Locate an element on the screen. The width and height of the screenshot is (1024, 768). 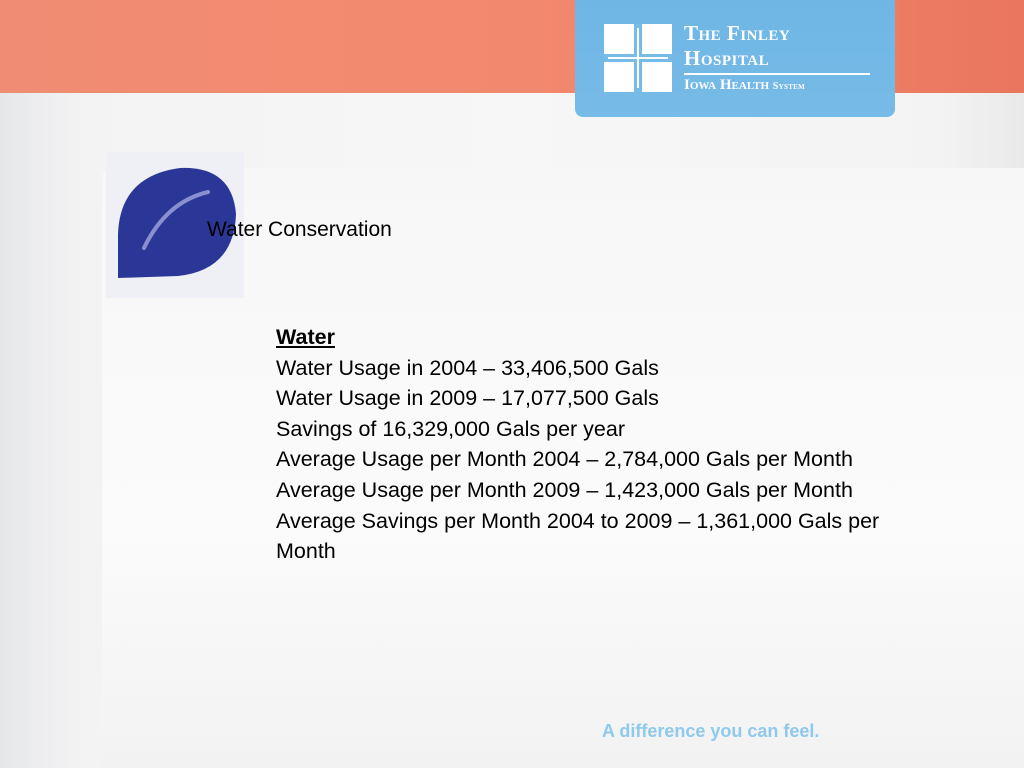
logo-system-name: Iowa Health is located at coordinates (727, 85).